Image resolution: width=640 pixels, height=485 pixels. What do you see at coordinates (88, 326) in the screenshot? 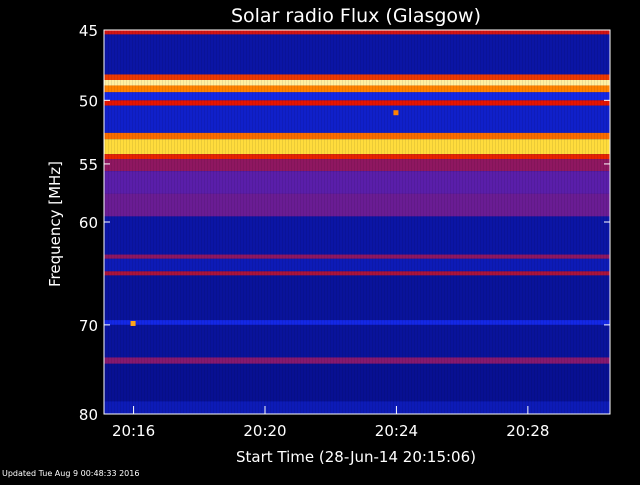
I see `y-tick-label: 70` at bounding box center [88, 326].